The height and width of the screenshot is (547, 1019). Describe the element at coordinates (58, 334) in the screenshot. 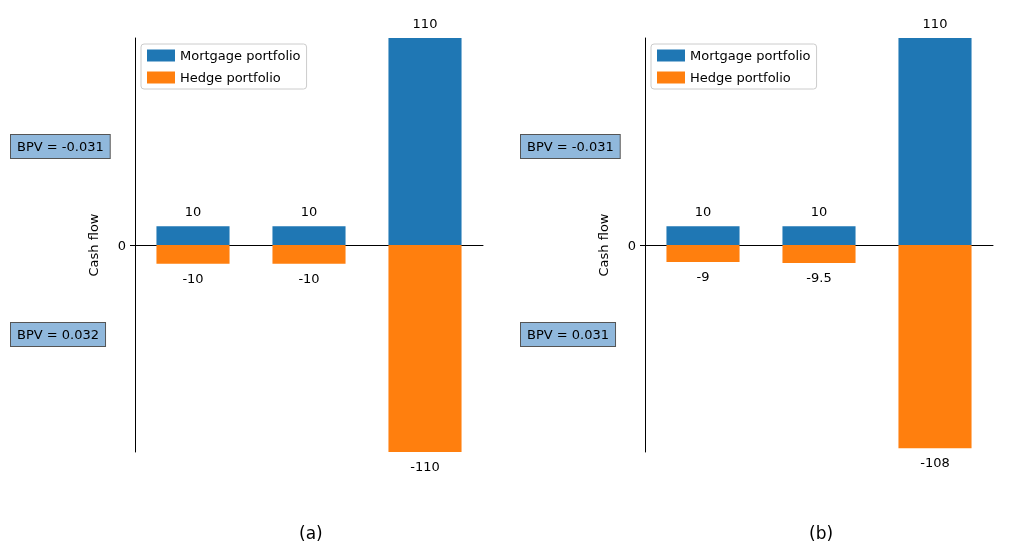

I see `text: BPV = 0.032` at that location.